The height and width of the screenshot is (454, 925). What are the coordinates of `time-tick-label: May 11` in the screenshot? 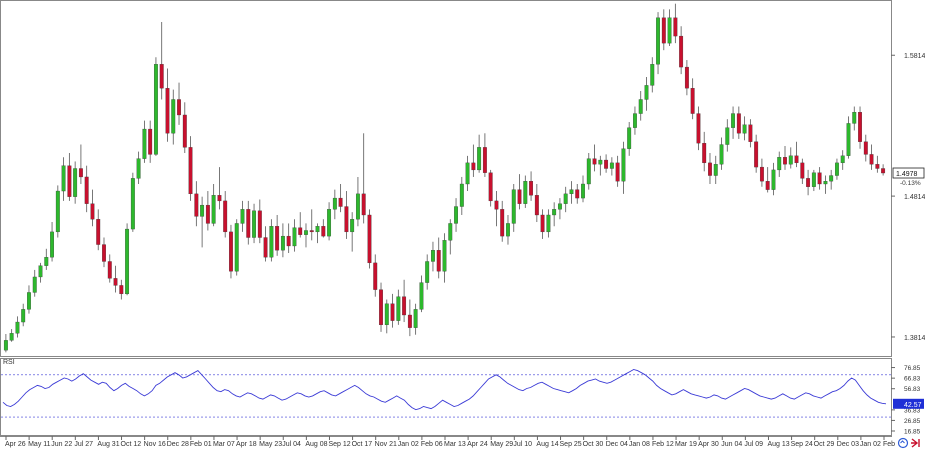 It's located at (39, 444).